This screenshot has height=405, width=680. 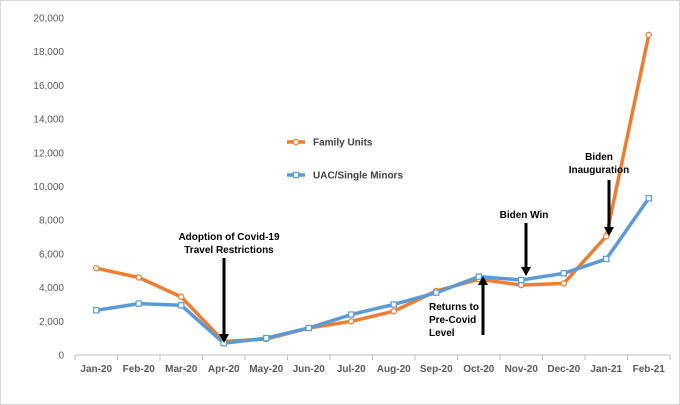 I want to click on x-tick-label: Mar-20, so click(x=181, y=369).